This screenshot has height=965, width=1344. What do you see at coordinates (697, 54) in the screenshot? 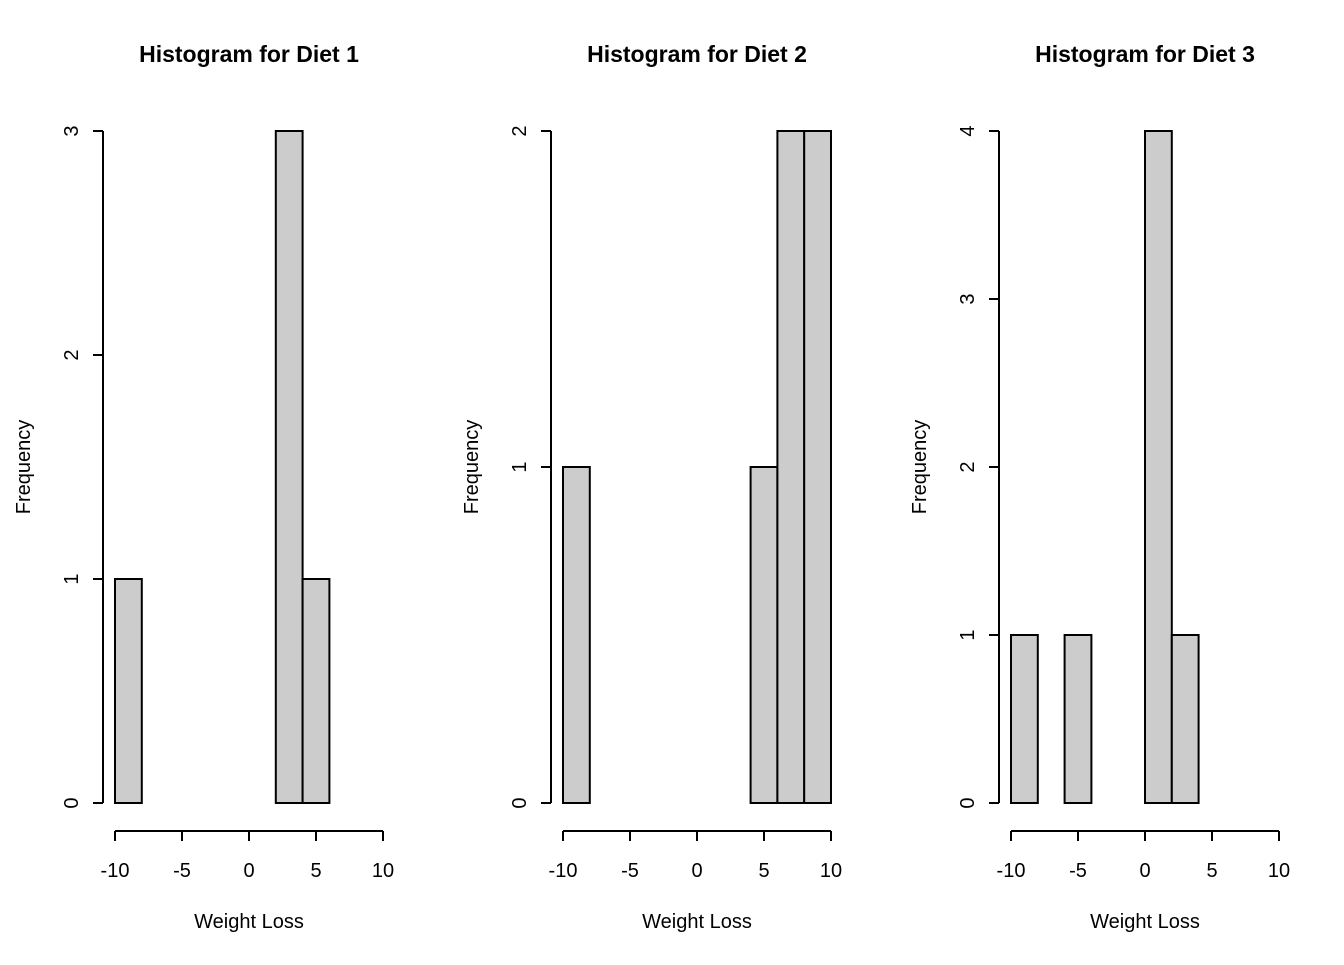
I see `panel-title: Histogram for Diet 2` at bounding box center [697, 54].